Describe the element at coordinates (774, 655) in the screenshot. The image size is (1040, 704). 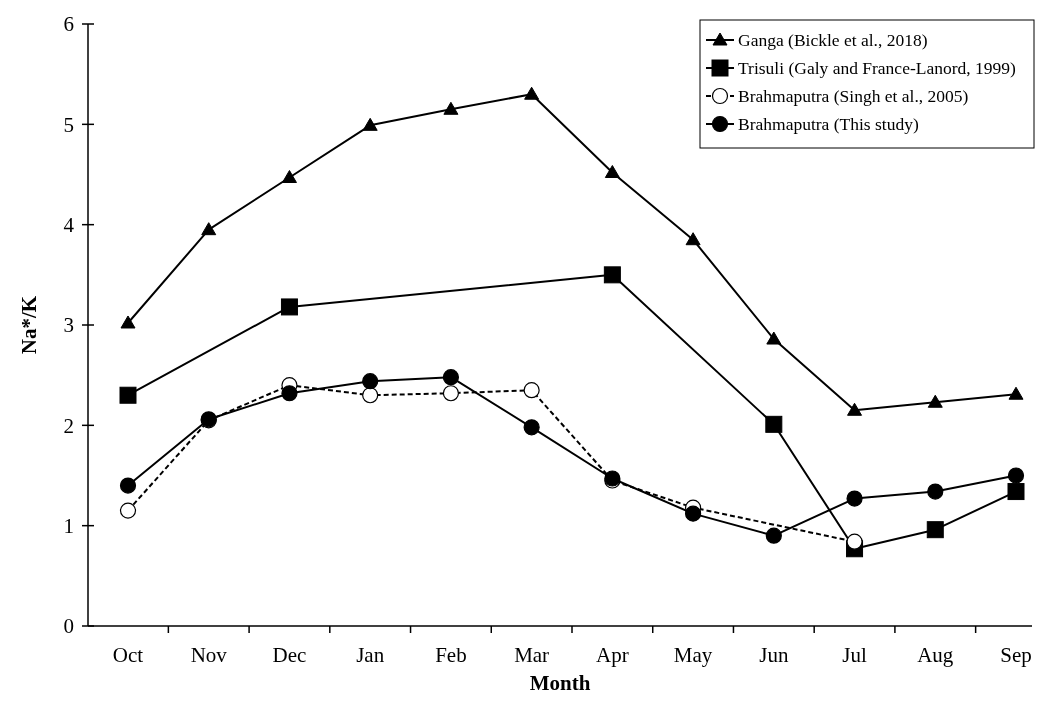
I see `x-tick-label: Jun` at that location.